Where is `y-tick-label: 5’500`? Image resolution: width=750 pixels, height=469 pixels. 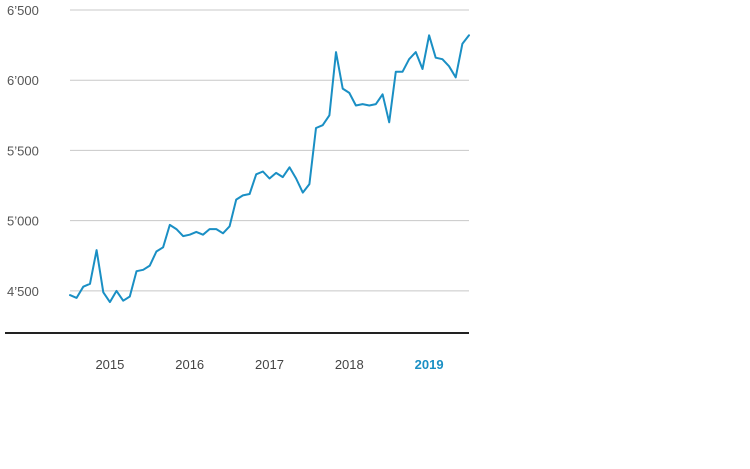
y-tick-label: 5’500 is located at coordinates (23, 150).